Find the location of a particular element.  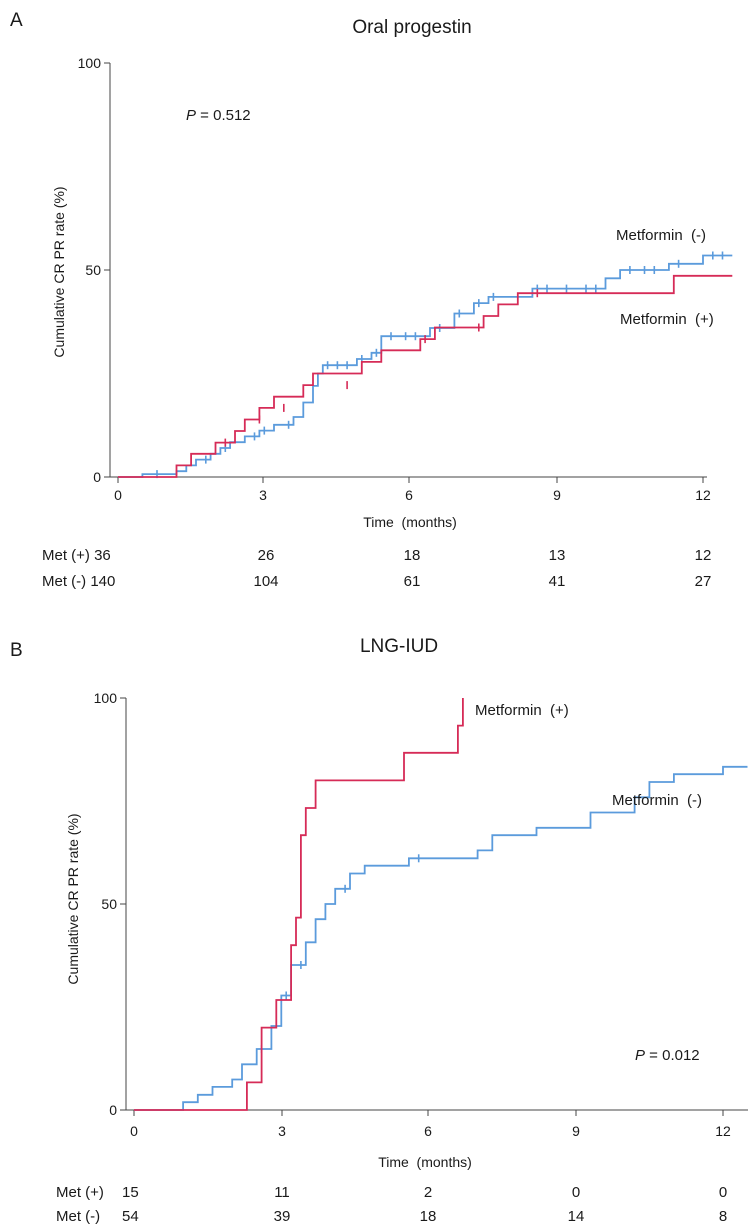

panel-b-risk-label: Met (+) is located at coordinates (80, 1192).